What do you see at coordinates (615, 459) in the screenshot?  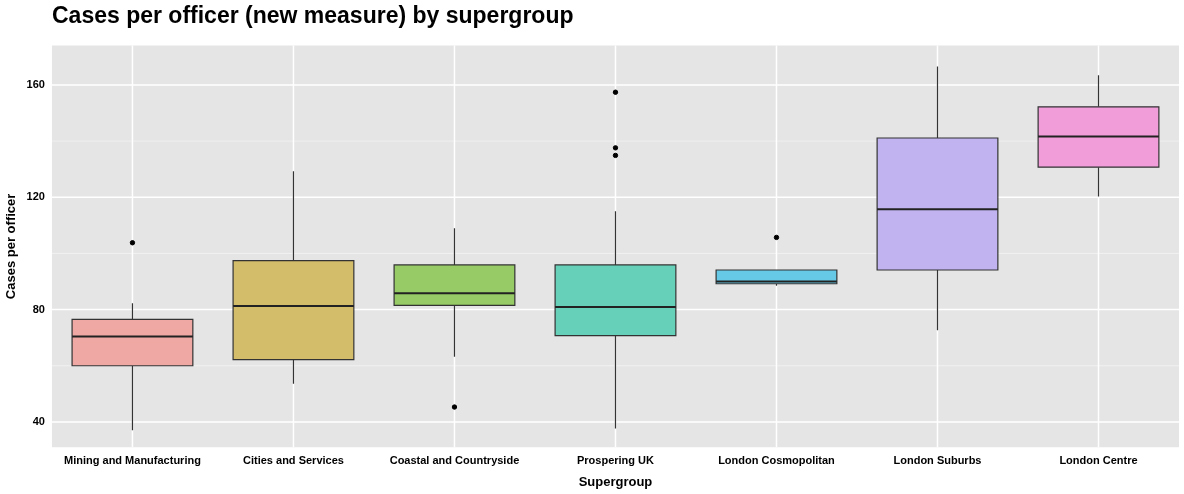 I see `x-tick-label: Prospering UK` at bounding box center [615, 459].